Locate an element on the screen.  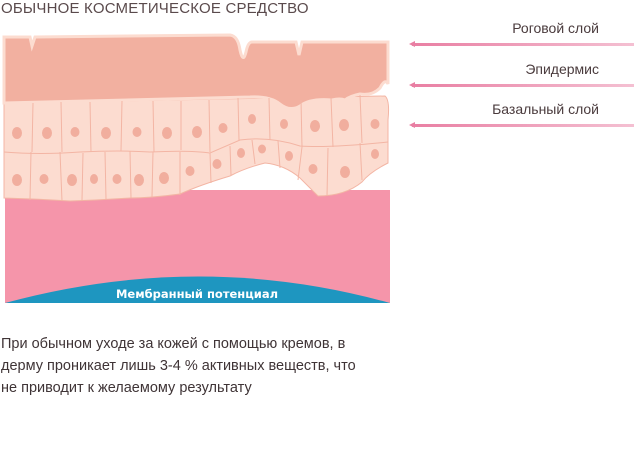
cell-walls is located at coordinates (196, 148).